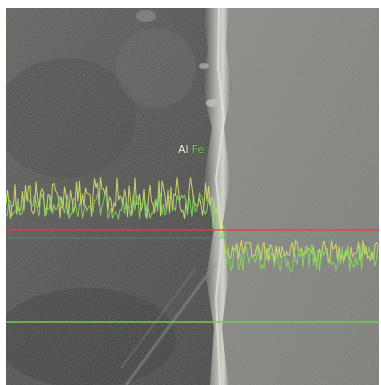 This screenshot has width=381, height=385. What do you see at coordinates (198, 149) in the screenshot?
I see `legend-fe: Fe` at bounding box center [198, 149].